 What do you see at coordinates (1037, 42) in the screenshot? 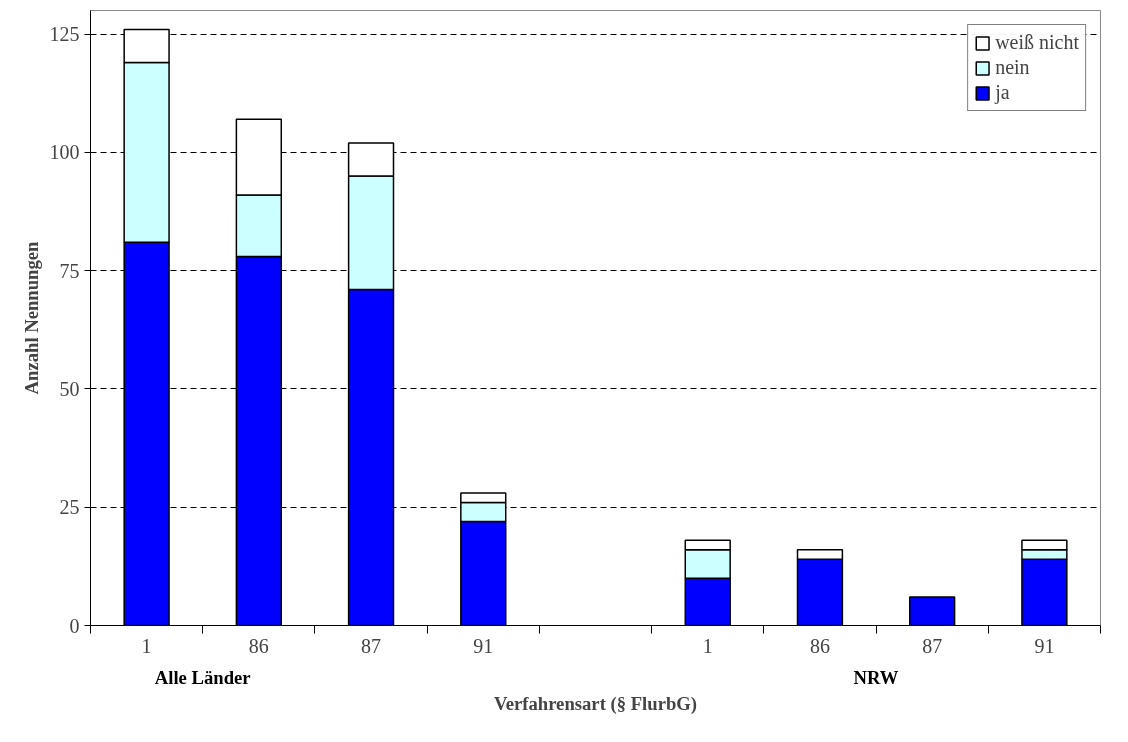
I see `legend-label: weiß nicht` at bounding box center [1037, 42].